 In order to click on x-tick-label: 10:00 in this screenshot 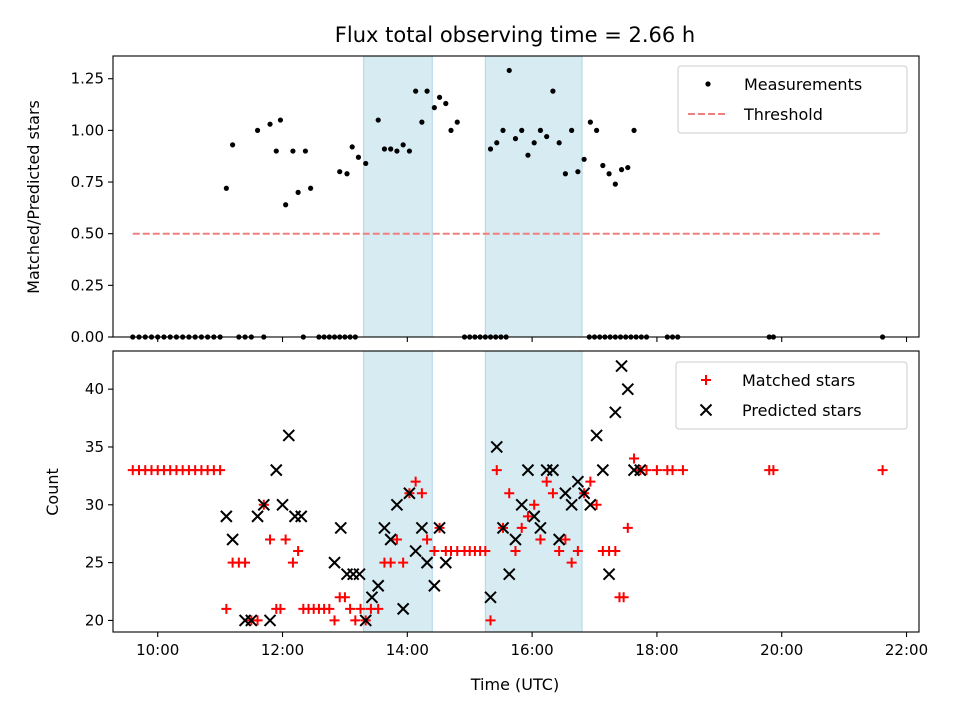, I will do `click(157, 650)`.